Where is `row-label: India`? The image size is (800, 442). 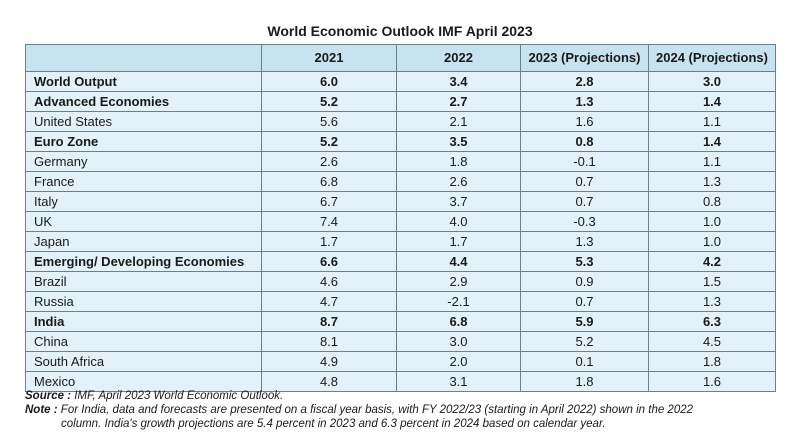
row-label: India is located at coordinates (143, 321).